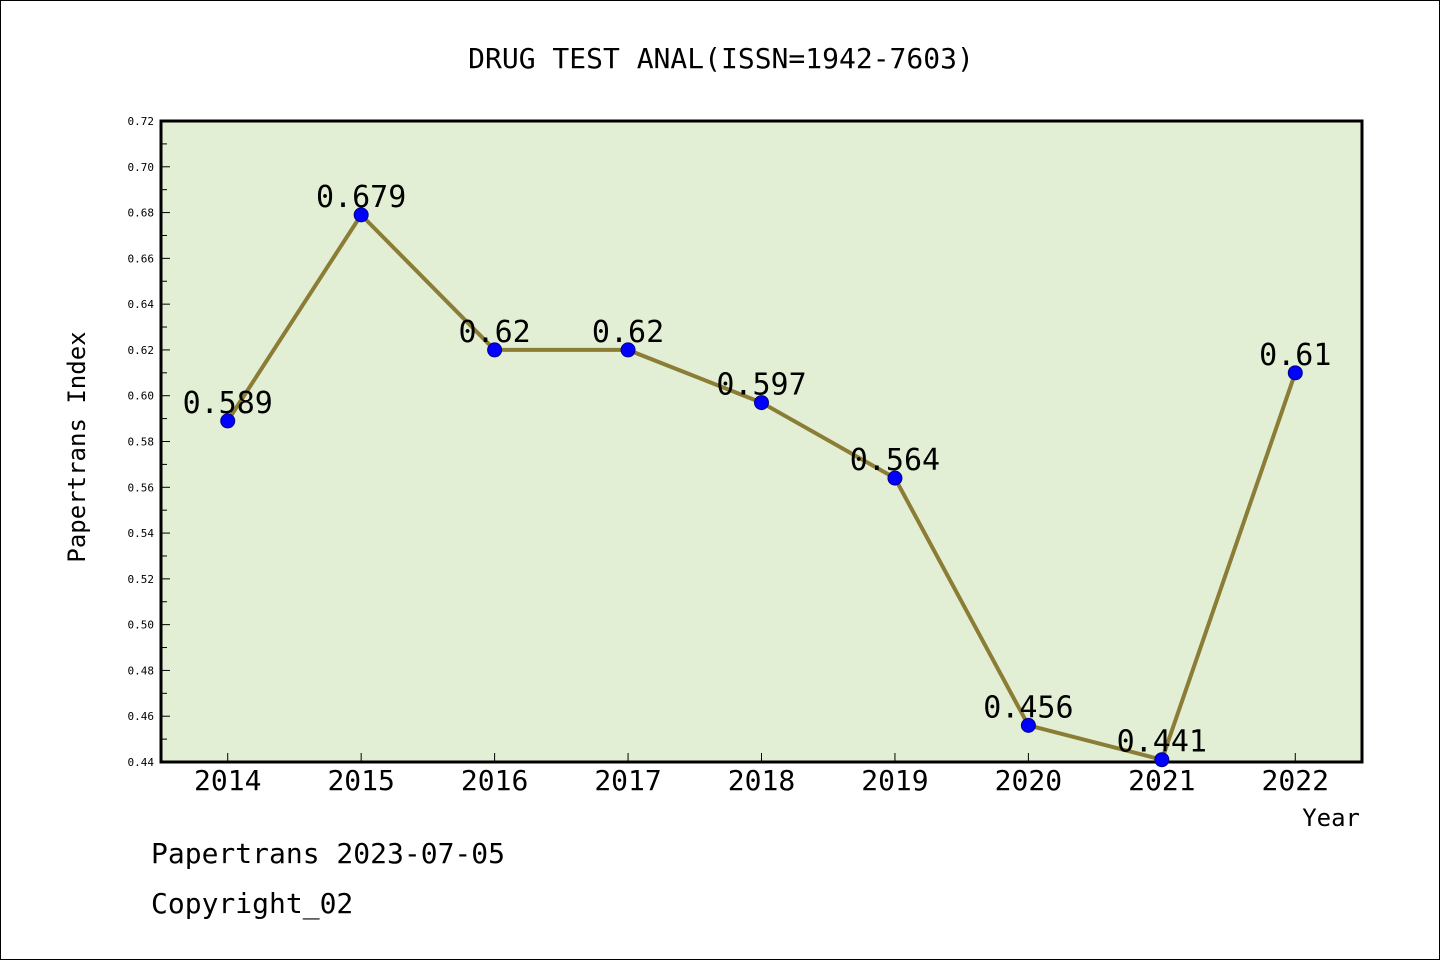  Describe the element at coordinates (494, 780) in the screenshot. I see `x-tick-label: 2016` at that location.